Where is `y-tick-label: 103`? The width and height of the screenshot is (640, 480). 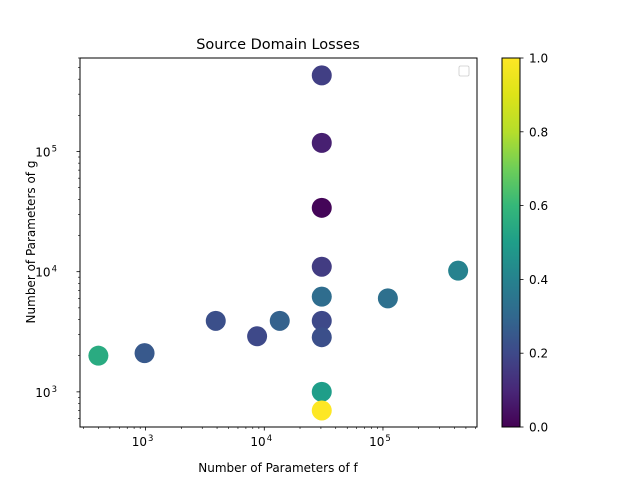 y-tick-label: 103 is located at coordinates (46, 392).